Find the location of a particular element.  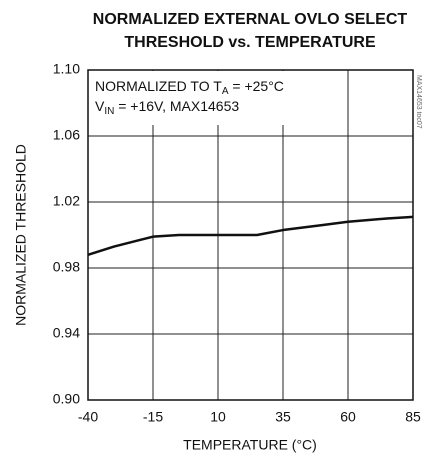

annotation: VIN = +16V, MAX14653 is located at coordinates (167, 107).